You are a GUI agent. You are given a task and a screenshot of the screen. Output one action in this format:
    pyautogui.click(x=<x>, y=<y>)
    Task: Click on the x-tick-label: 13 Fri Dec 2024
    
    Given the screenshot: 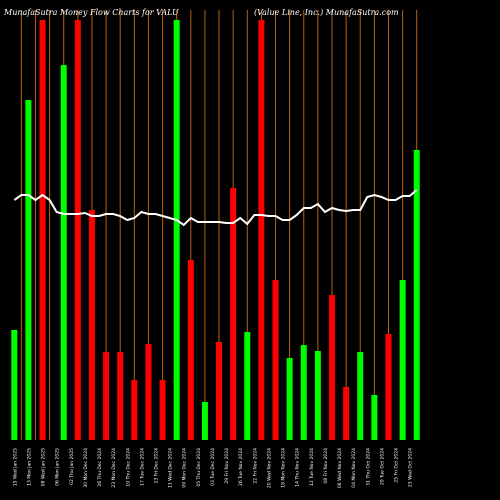 What is the action you would take?
    pyautogui.click(x=157, y=466)
    